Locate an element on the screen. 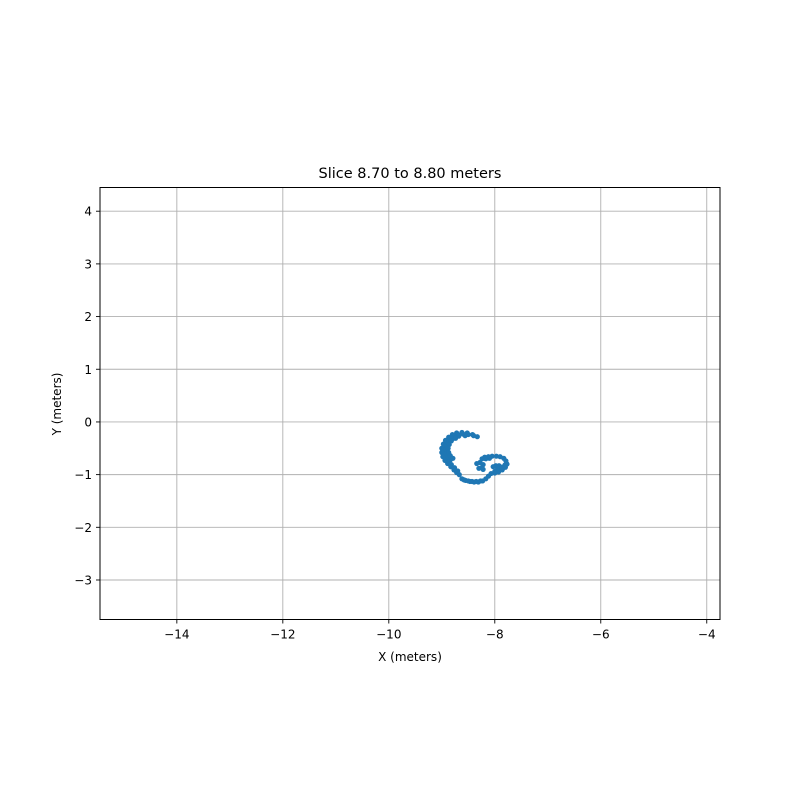 Image resolution: width=800 pixels, height=800 pixels. y-tick-label: −1 is located at coordinates (83, 475).